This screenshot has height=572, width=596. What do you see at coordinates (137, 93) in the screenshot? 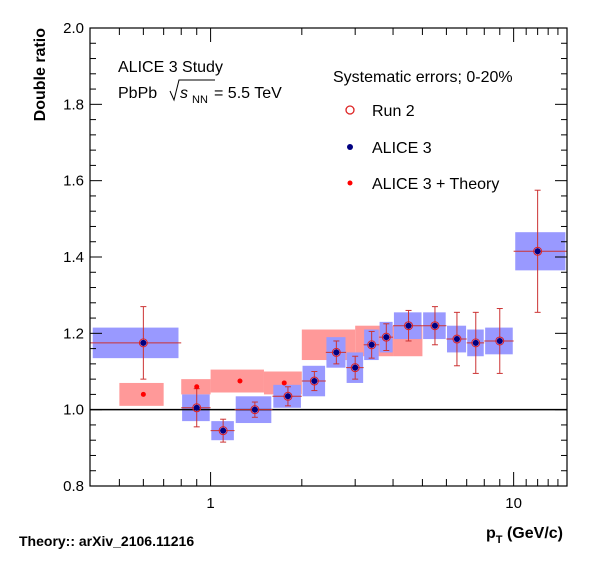
I see `collision-system-prefix: PbPb` at bounding box center [137, 93].